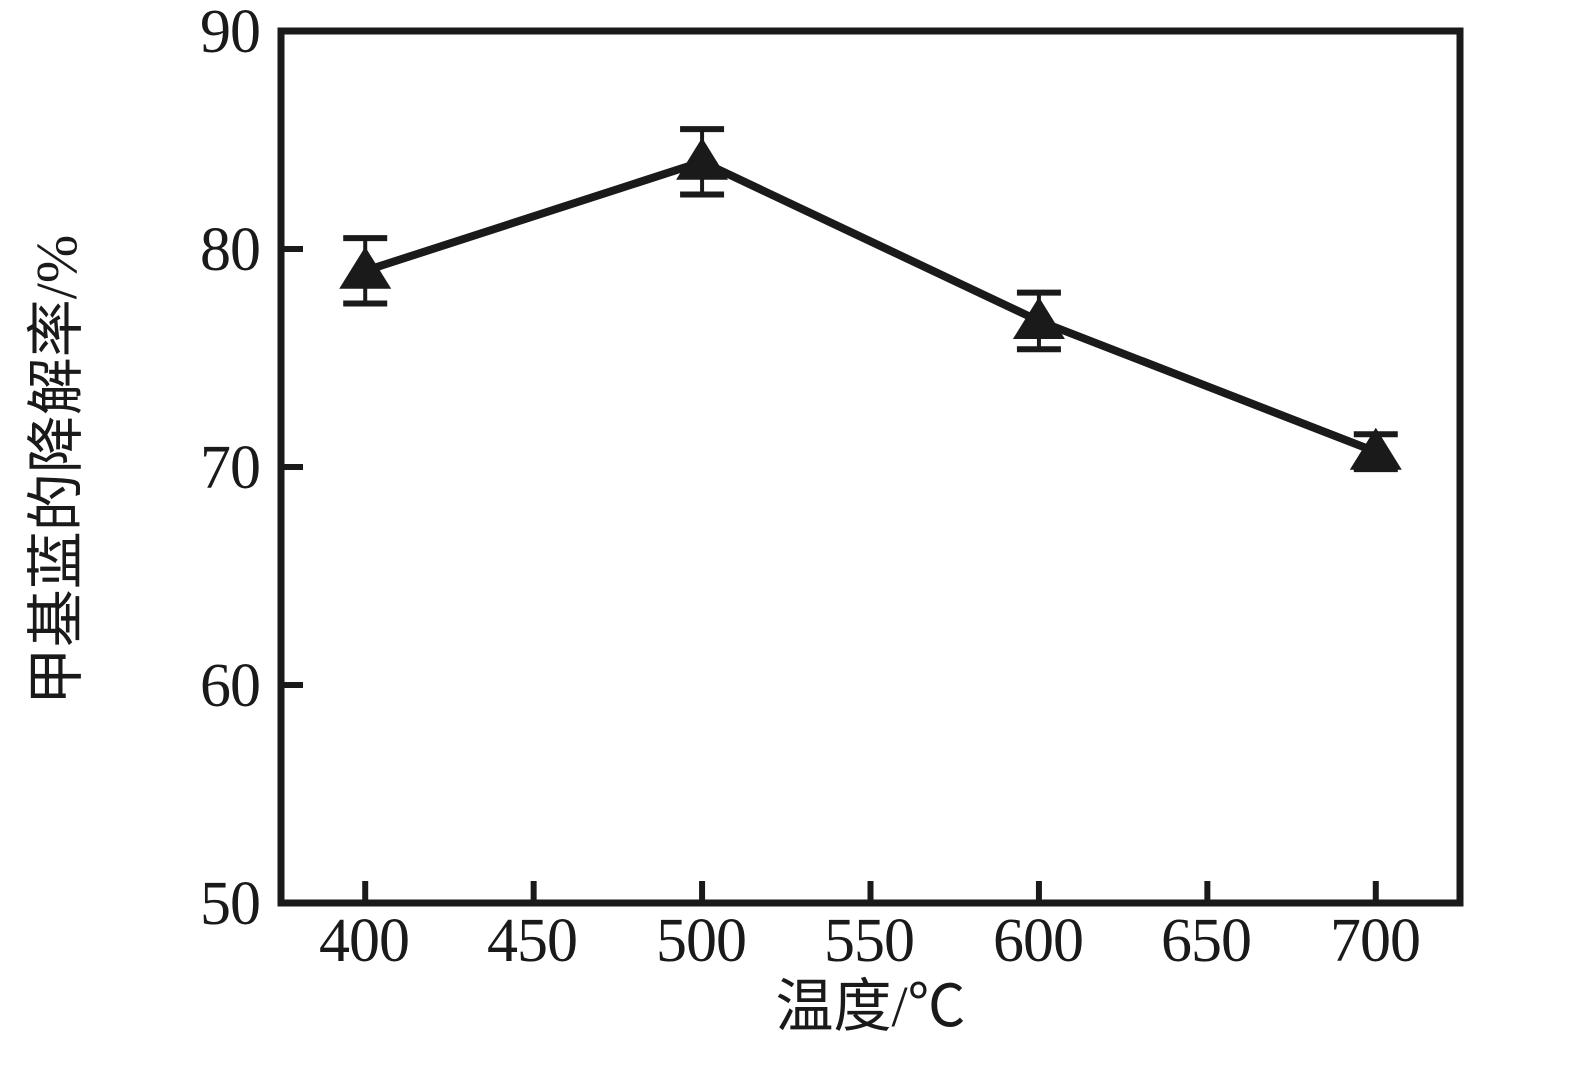  I want to click on x-tick-label-650: 650, so click(1206, 941).